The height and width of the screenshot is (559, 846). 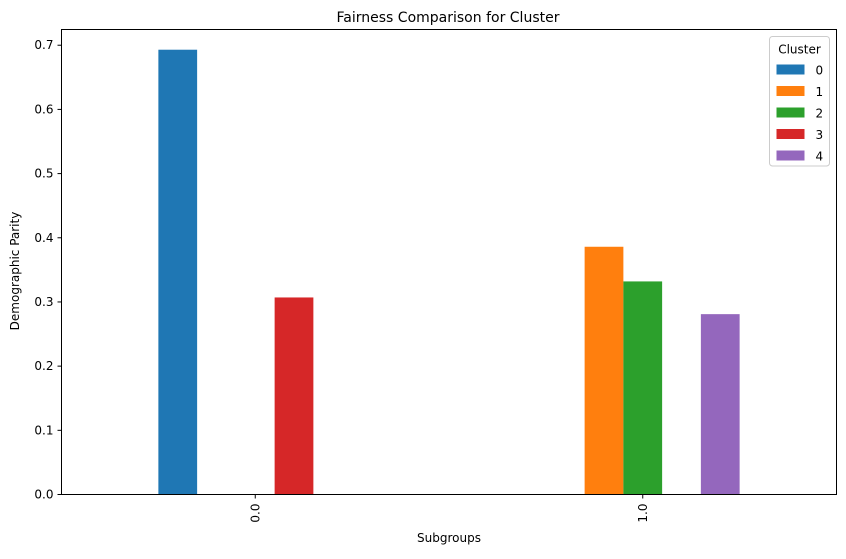 What do you see at coordinates (43, 366) in the screenshot?
I see `y-tick-label: 0.2` at bounding box center [43, 366].